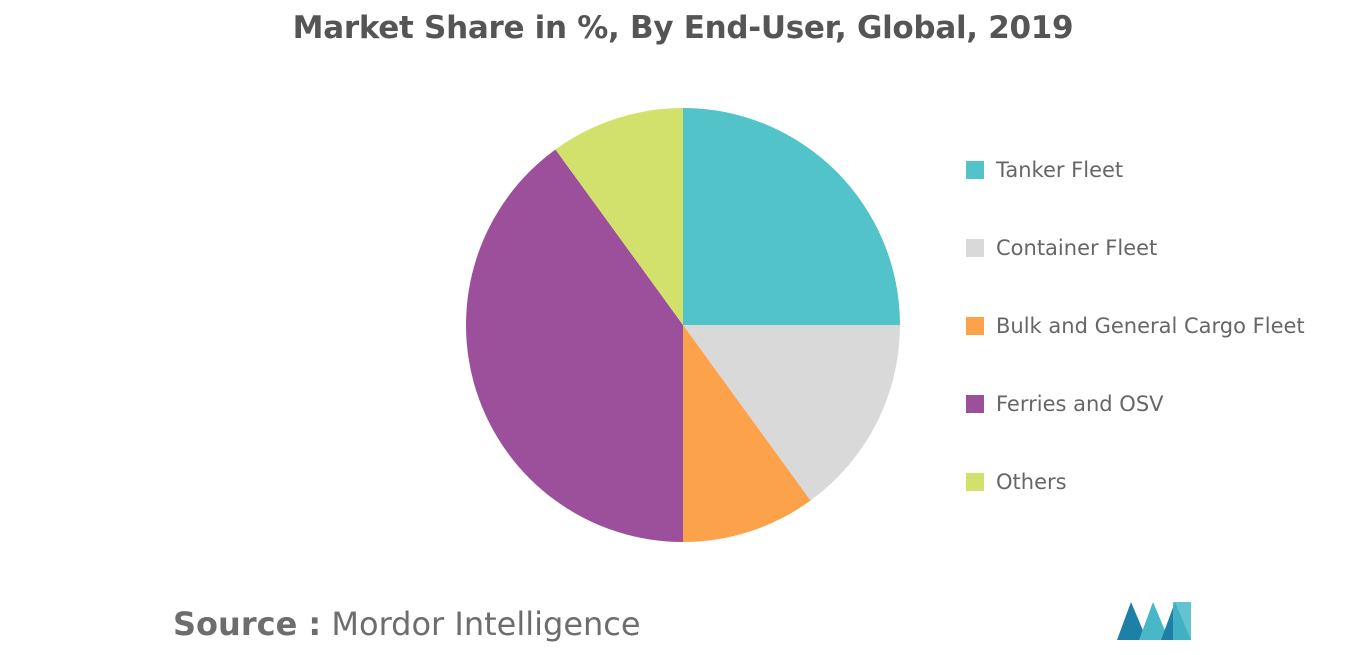 The width and height of the screenshot is (1366, 655). I want to click on logo-shape-mid, so click(1154, 621).